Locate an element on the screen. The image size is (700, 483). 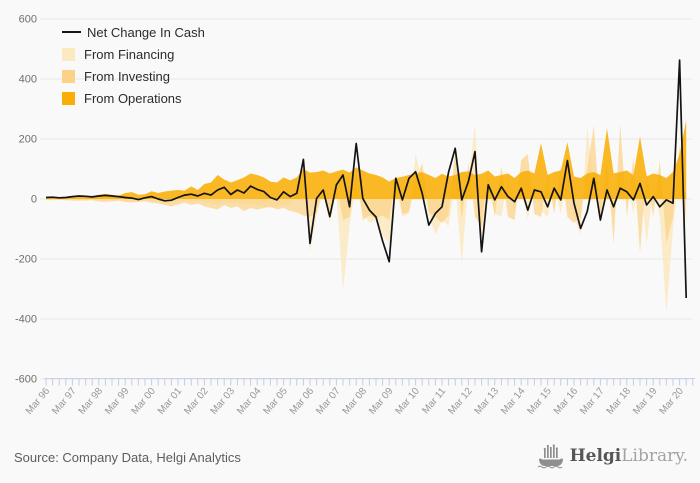
x-axis-tick-label: Mar 03 is located at coordinates (223, 401).